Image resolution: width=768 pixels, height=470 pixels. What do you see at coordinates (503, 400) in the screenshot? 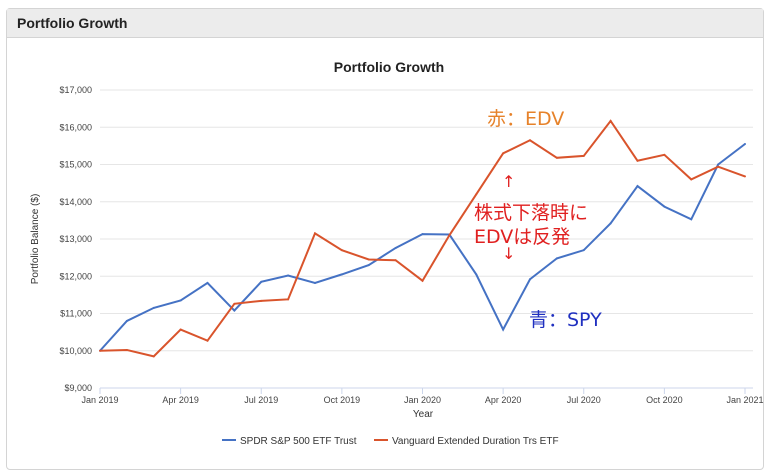
I see `x-tick-label: Apr 2020` at bounding box center [503, 400].